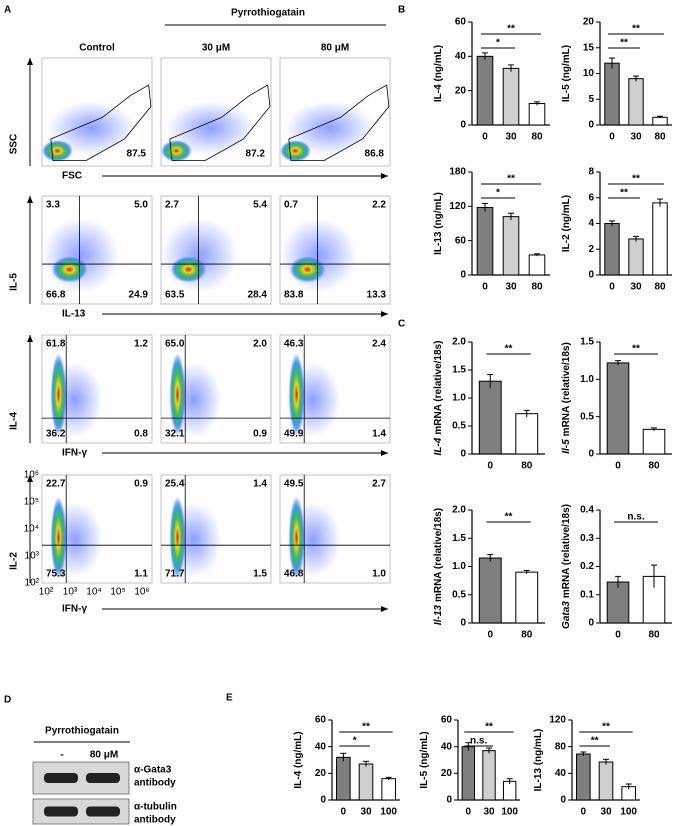 This screenshot has width=685, height=826. What do you see at coordinates (294, 484) in the screenshot?
I see `quadrant-percent: 49.5` at bounding box center [294, 484].